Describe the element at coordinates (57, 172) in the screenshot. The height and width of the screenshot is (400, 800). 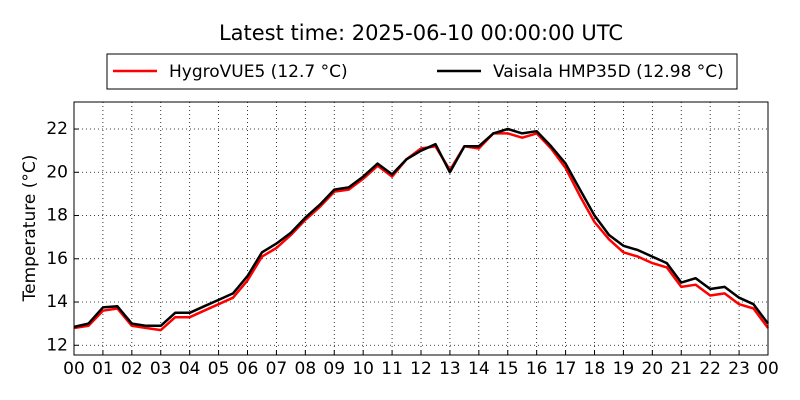
I see `y-tick-label: 20` at that location.